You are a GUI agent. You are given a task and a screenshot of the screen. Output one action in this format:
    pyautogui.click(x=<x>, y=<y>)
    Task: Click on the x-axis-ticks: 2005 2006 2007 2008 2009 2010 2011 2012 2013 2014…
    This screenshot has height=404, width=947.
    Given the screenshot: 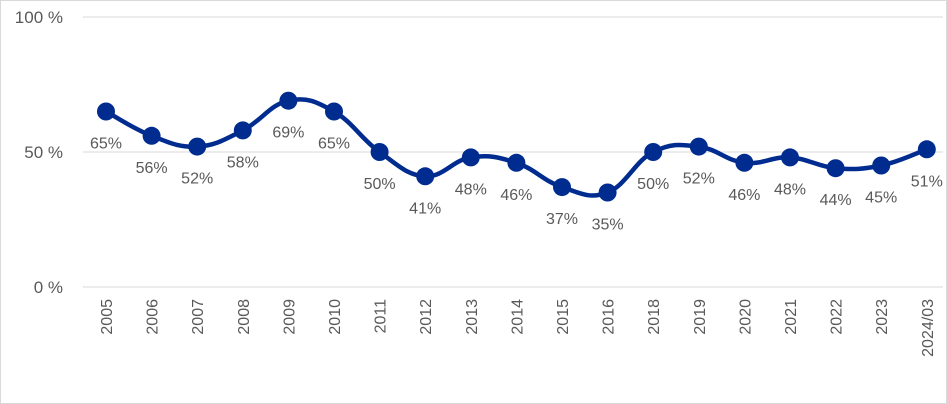 What is the action you would take?
    pyautogui.click(x=518, y=328)
    